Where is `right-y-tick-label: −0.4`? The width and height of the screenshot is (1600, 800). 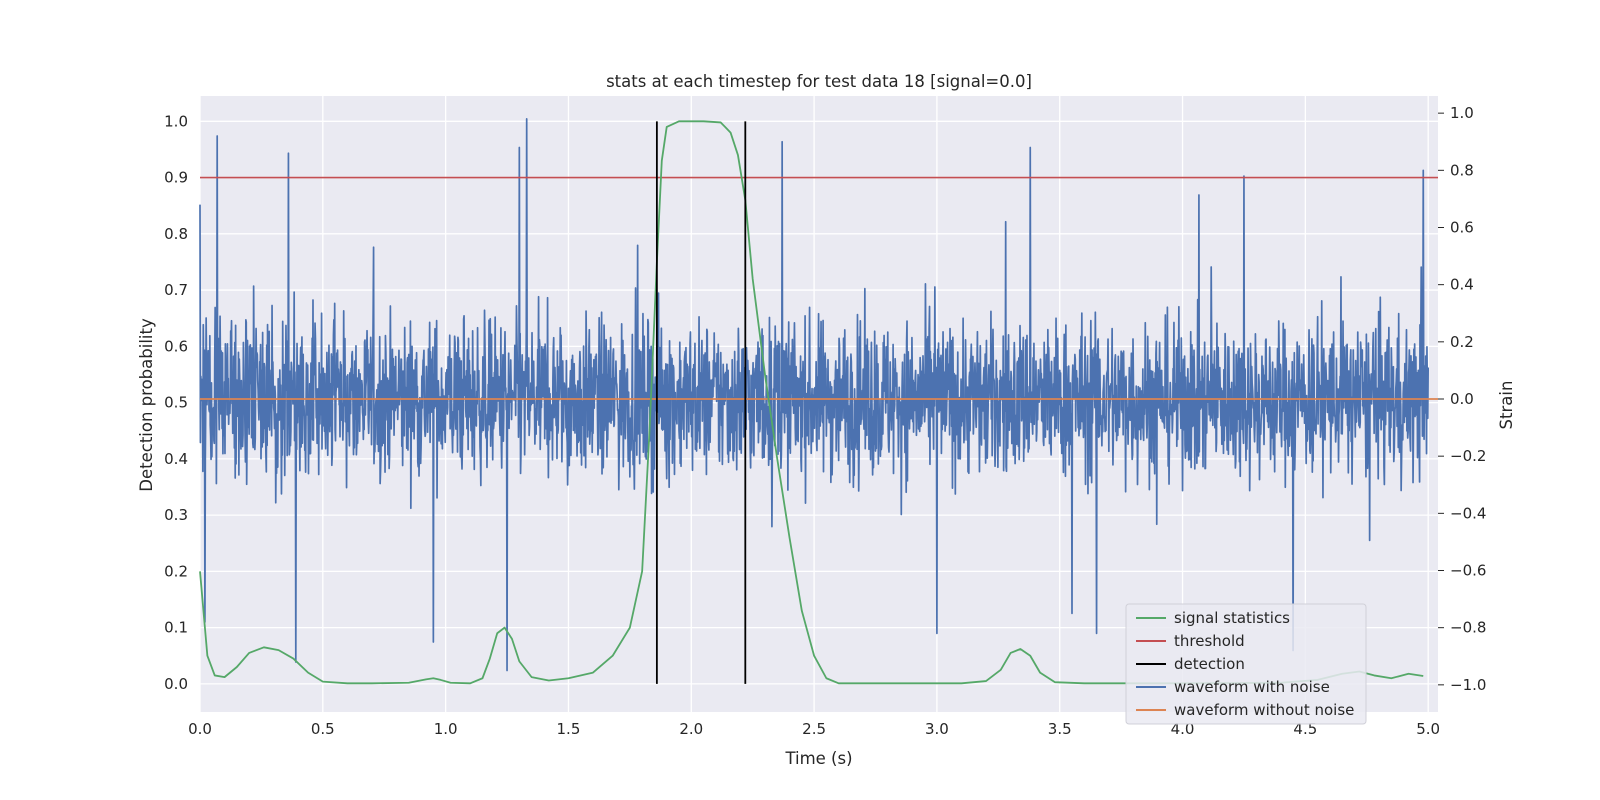 right-y-tick-label: −0.4 is located at coordinates (1468, 513).